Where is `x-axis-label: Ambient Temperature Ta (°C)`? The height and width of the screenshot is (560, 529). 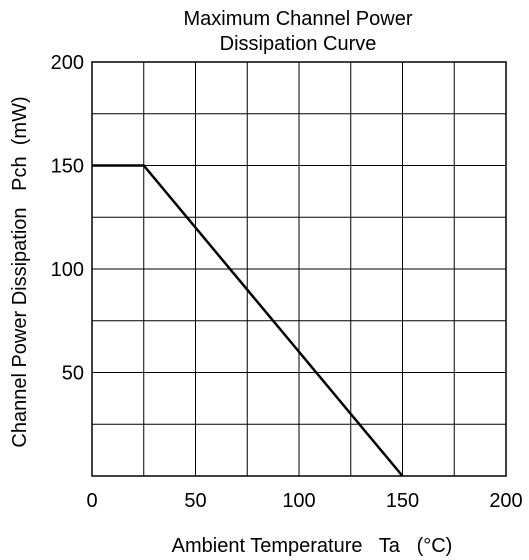 x-axis-label: Ambient Temperature Ta (°C) is located at coordinates (312, 546).